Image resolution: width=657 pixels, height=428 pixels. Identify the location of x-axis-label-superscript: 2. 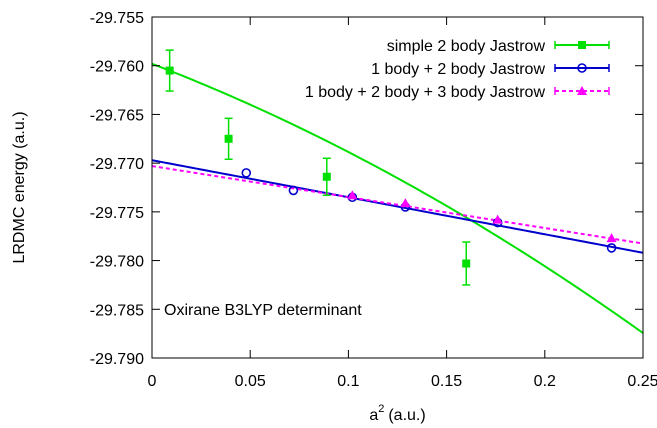
(381, 409).